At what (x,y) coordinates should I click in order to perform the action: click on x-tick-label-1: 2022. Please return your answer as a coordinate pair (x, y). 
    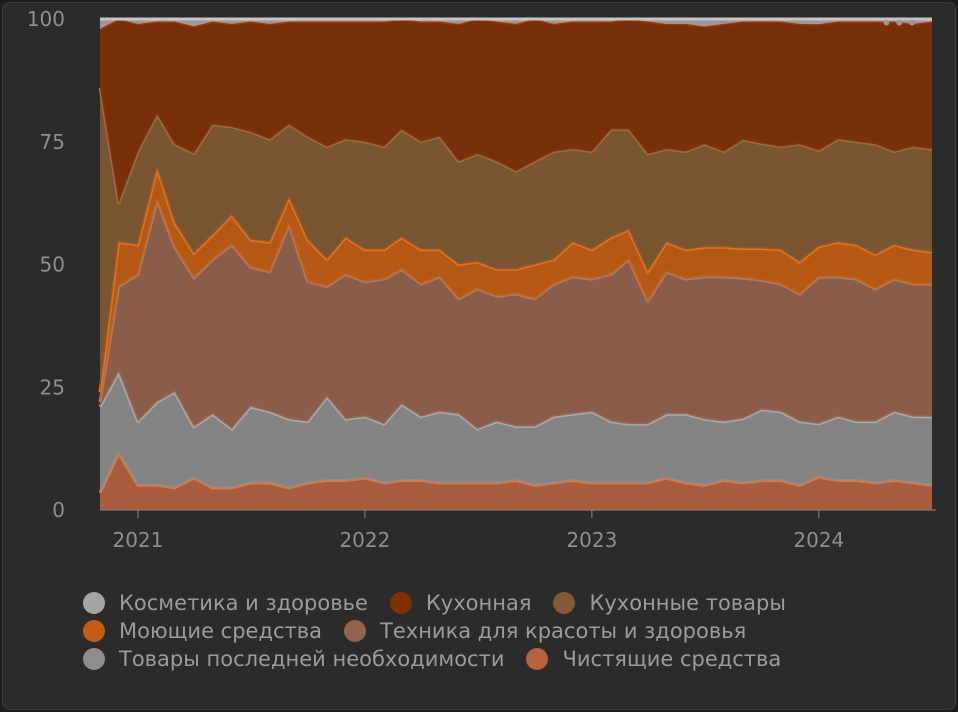
    Looking at the image, I should click on (364, 540).